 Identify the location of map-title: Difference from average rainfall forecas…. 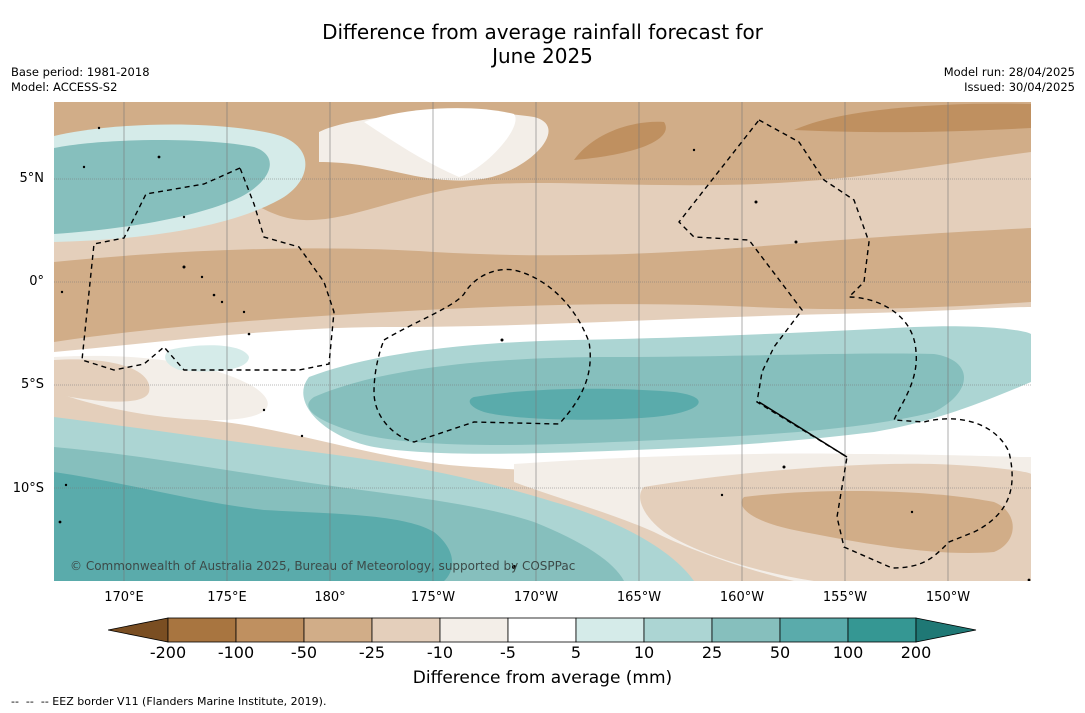
(542, 44).